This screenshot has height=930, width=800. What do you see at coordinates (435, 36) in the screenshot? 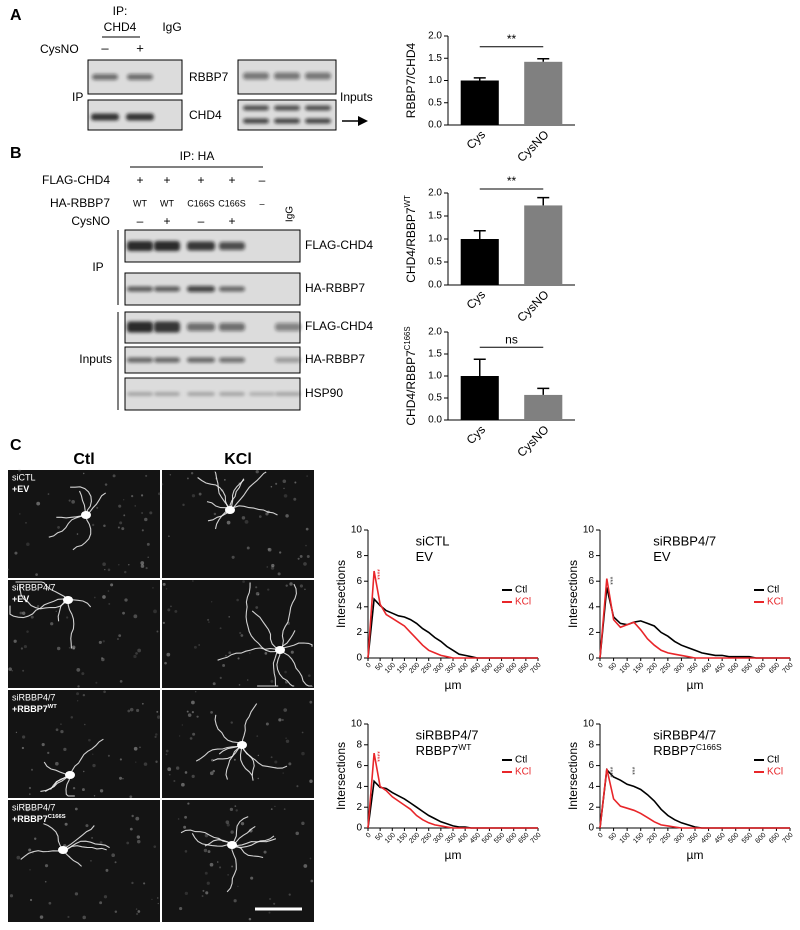
I see `y-tick-label: 2.0` at bounding box center [435, 36].